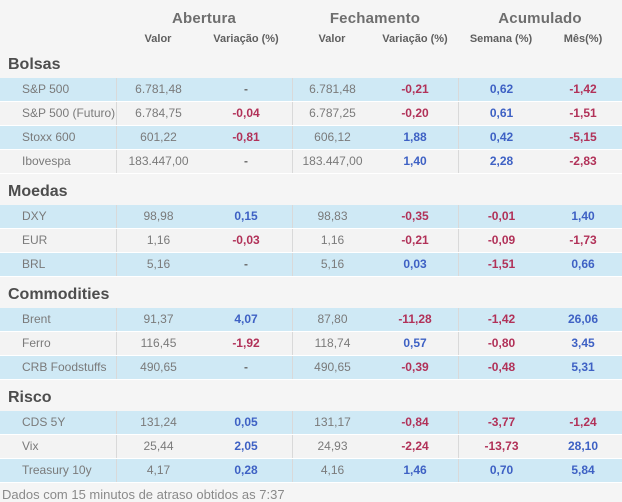 The height and width of the screenshot is (502, 622). I want to click on cell-month-change: -1,42, so click(583, 89).